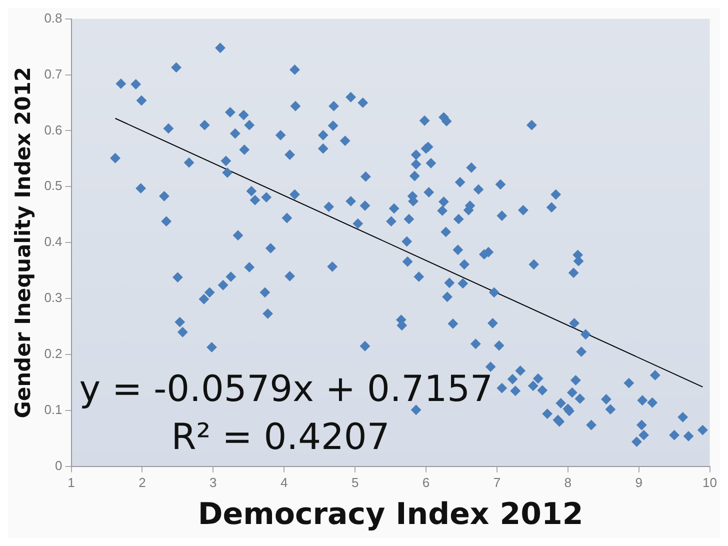 The height and width of the screenshot is (546, 728). I want to click on annotation: y = -0.0579x + 0.7157, so click(286, 389).